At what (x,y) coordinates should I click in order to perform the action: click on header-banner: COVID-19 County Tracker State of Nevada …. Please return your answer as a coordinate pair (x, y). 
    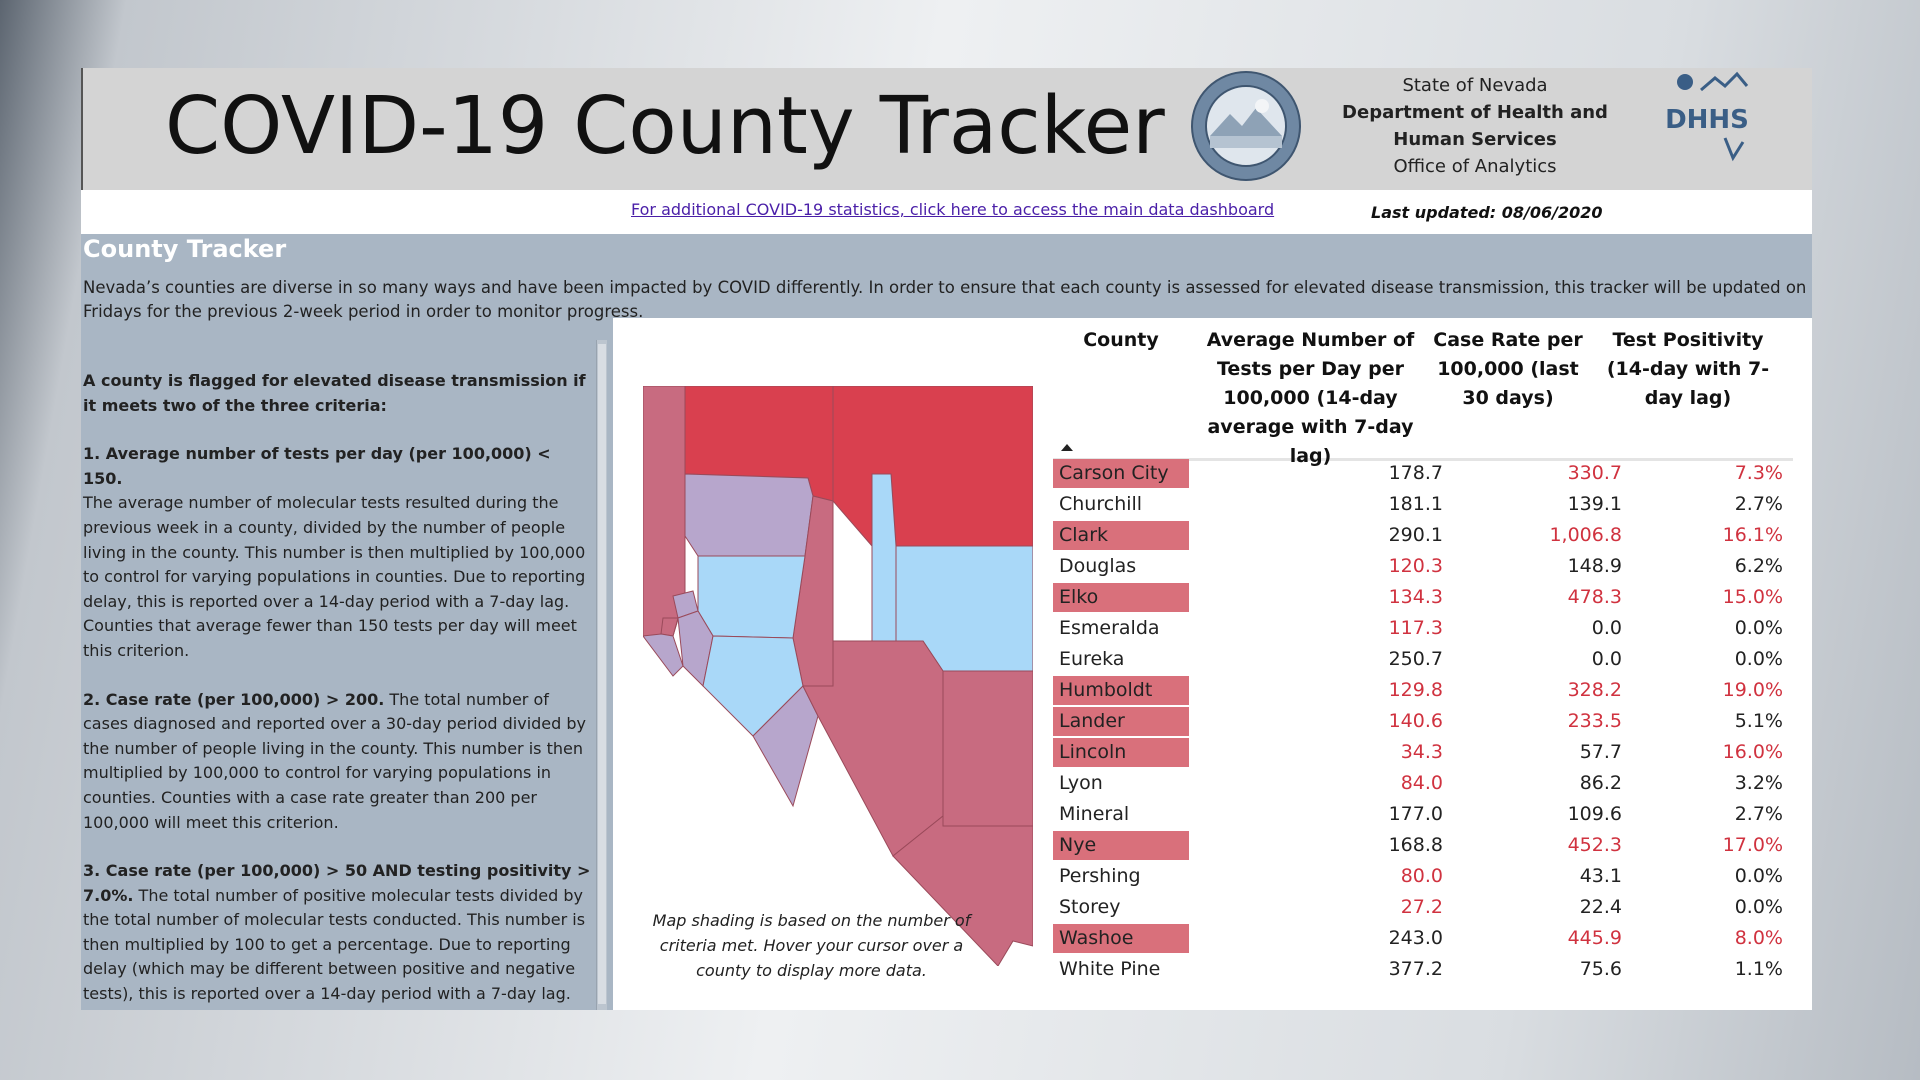
    Looking at the image, I should click on (946, 129).